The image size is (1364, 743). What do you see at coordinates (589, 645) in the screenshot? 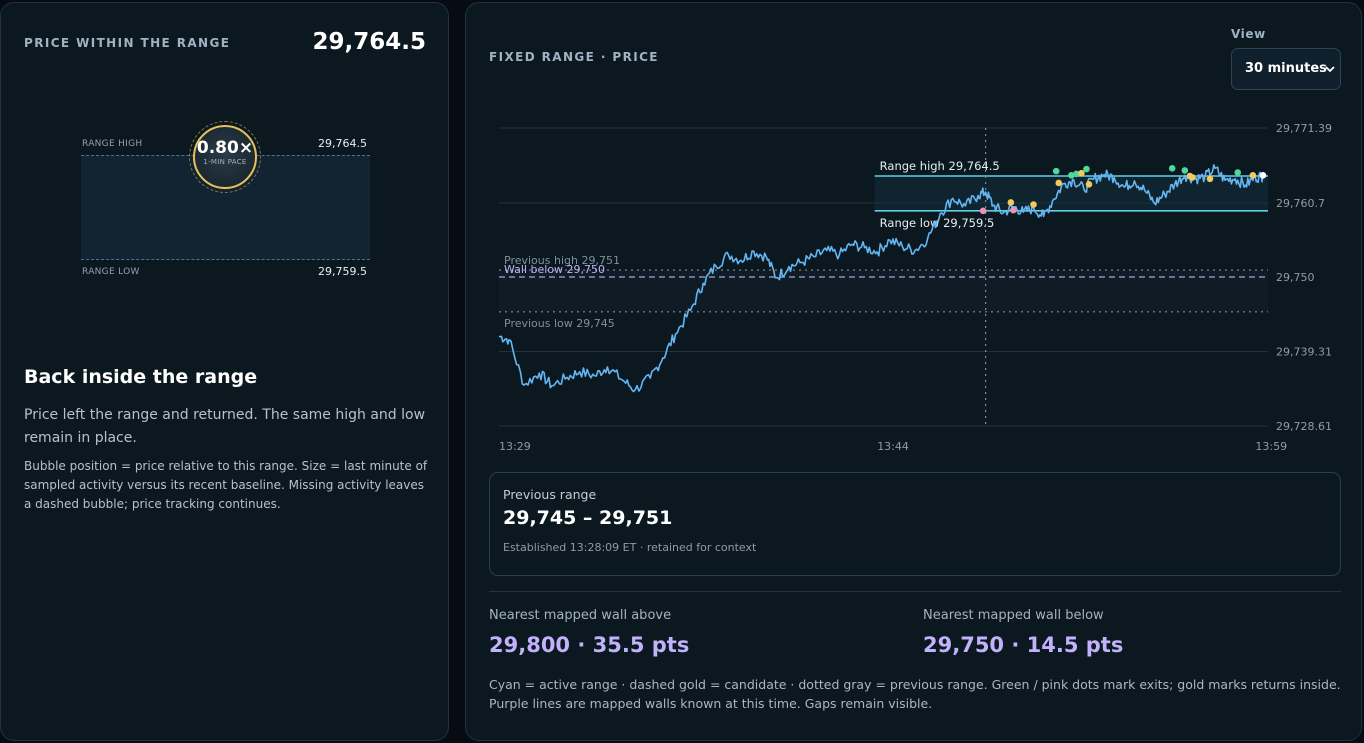
I see `wall-above-value: 29,800 · 35.5 pts` at bounding box center [589, 645].